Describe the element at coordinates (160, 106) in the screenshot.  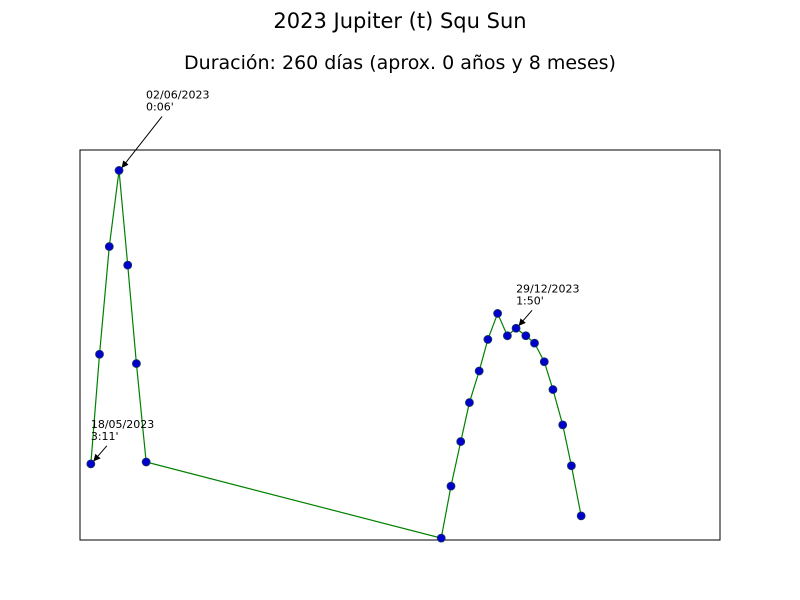
I see `annotation-value: 0:06'` at that location.